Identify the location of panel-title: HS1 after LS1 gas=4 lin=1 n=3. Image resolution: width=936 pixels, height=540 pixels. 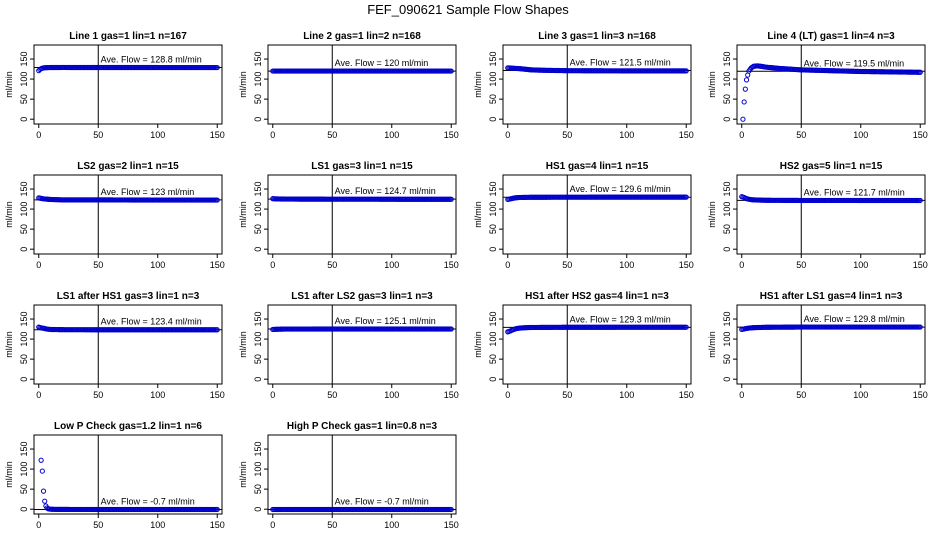
(831, 296).